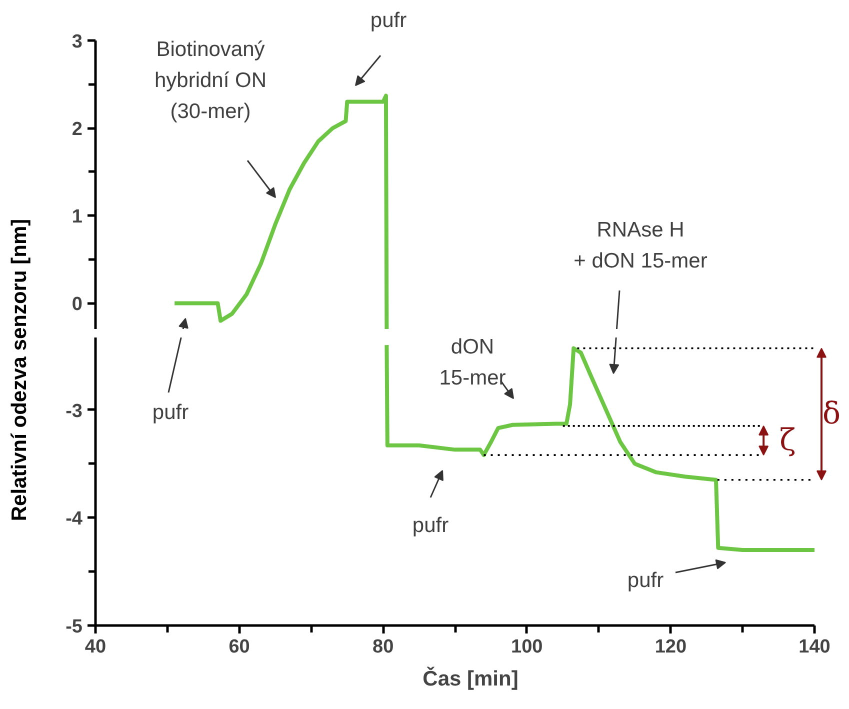 This screenshot has width=849, height=709. What do you see at coordinates (527, 647) in the screenshot?
I see `x-tick-label: 100` at bounding box center [527, 647].